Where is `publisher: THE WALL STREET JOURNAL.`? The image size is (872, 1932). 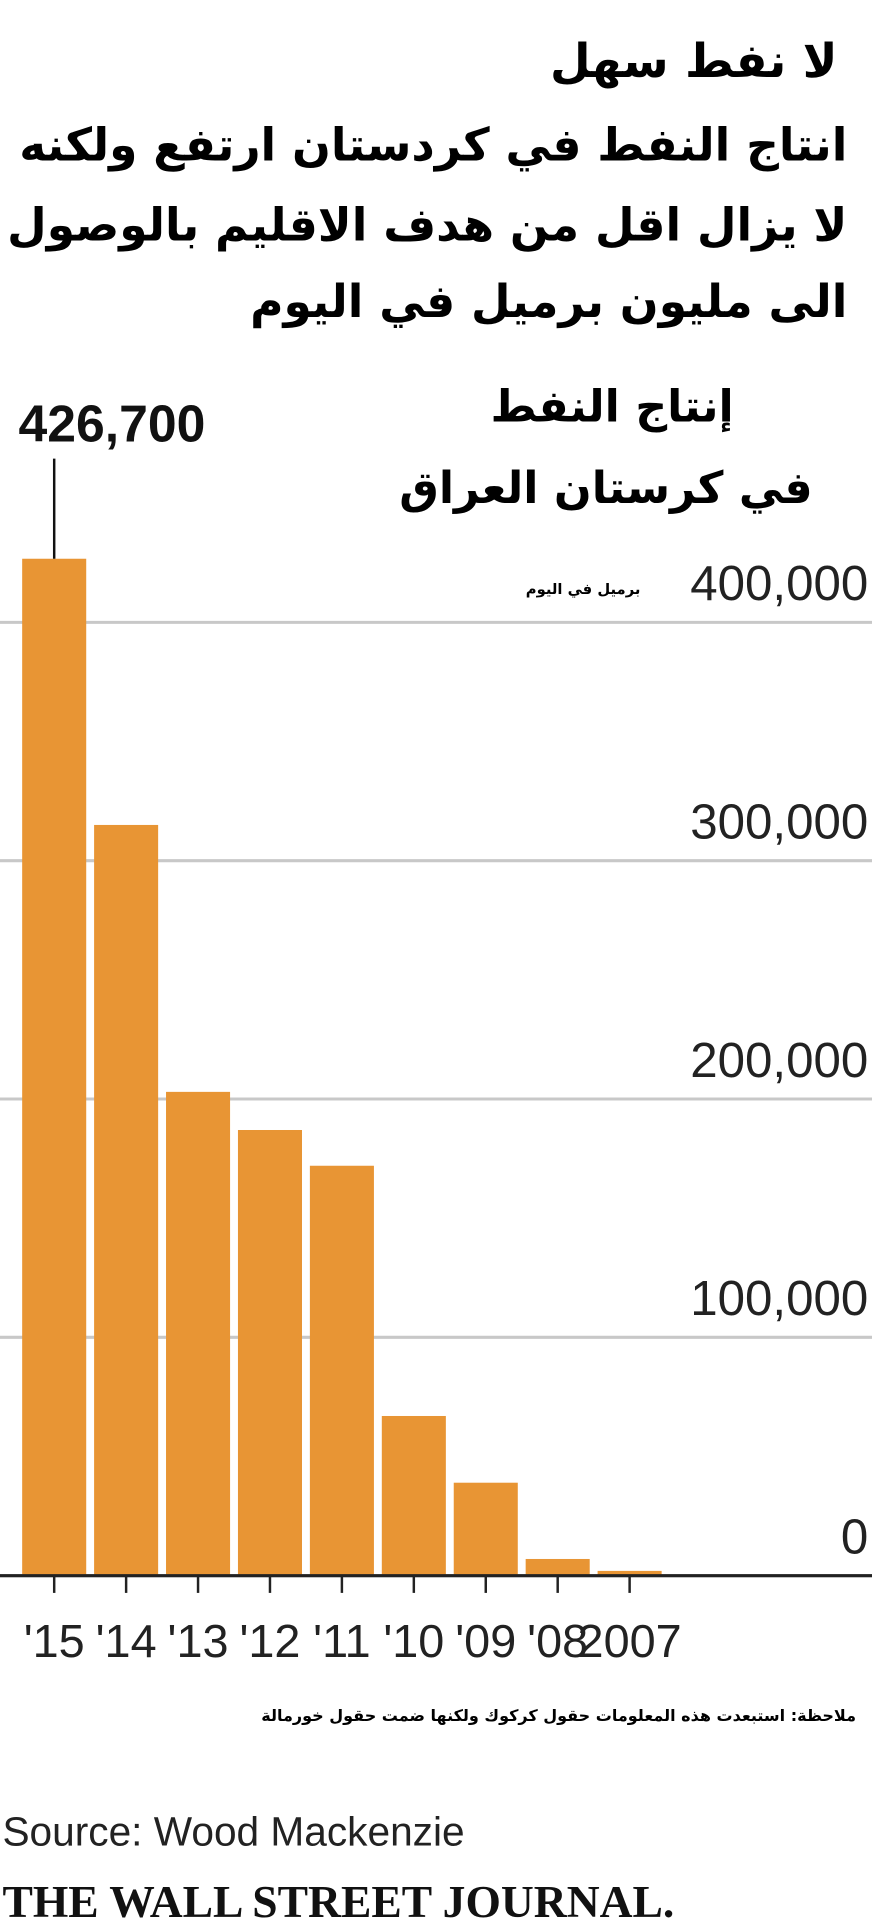
publisher: THE WALL STREET JOURNAL. is located at coordinates (338, 1901).